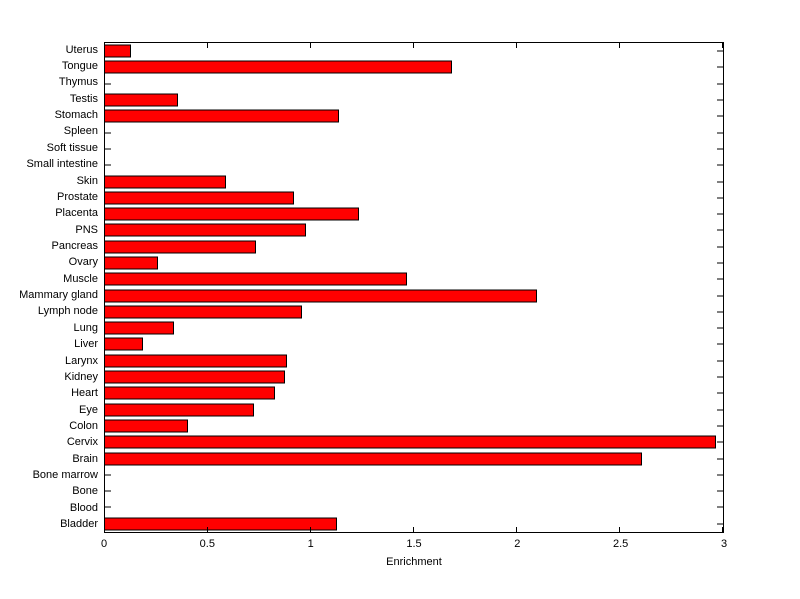 The image size is (800, 599). Describe the element at coordinates (373, 459) in the screenshot. I see `bar-brain` at that location.